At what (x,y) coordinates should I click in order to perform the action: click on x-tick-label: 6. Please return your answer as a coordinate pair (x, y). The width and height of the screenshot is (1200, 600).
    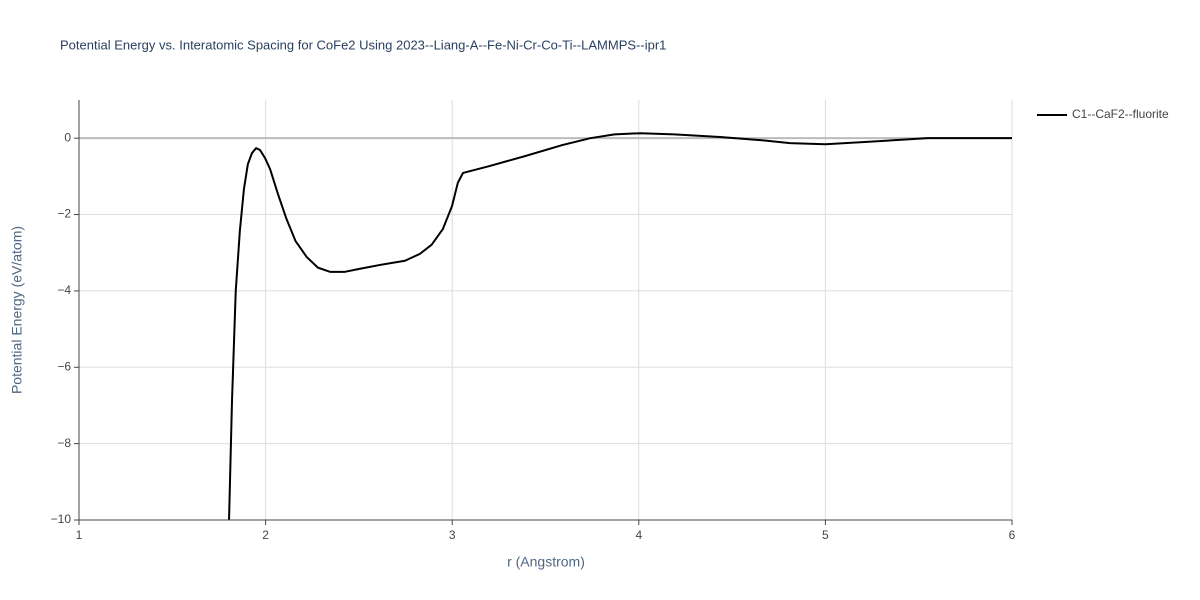
    Looking at the image, I should click on (1012, 535).